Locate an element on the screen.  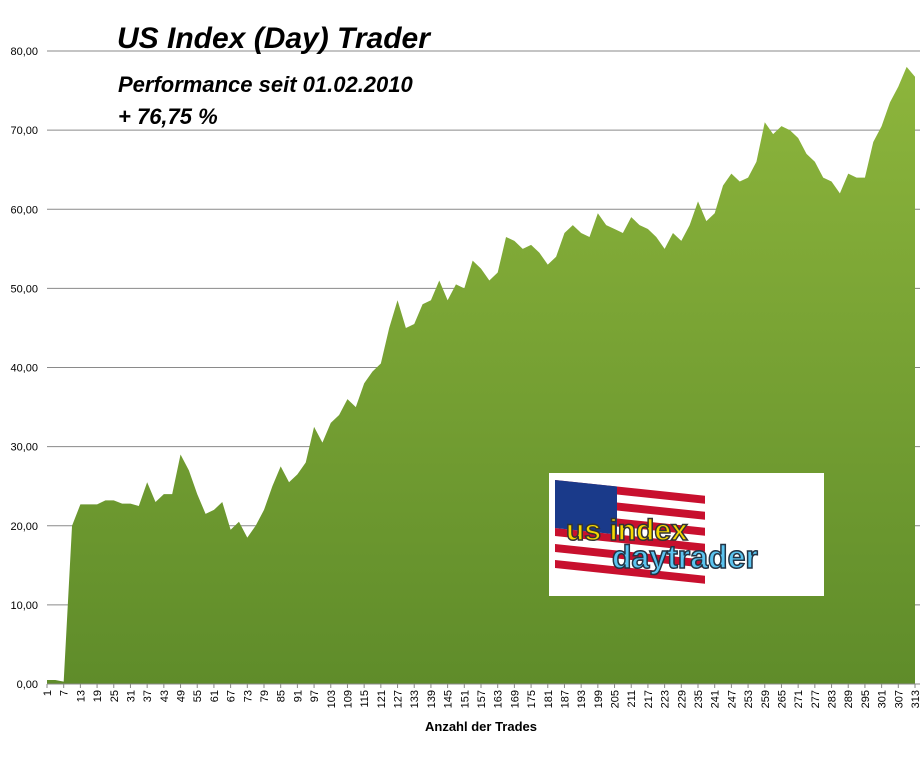
x-tick-label: 109 is located at coordinates (348, 699).